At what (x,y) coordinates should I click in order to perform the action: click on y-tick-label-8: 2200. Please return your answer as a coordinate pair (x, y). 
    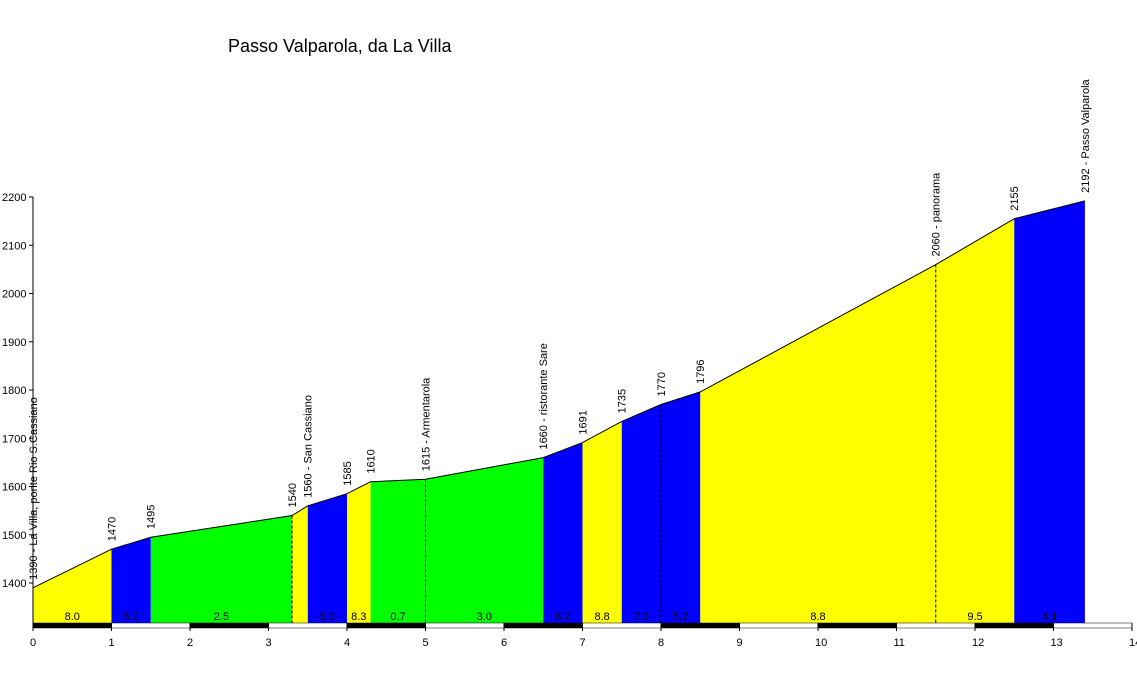
    Looking at the image, I should click on (14, 198).